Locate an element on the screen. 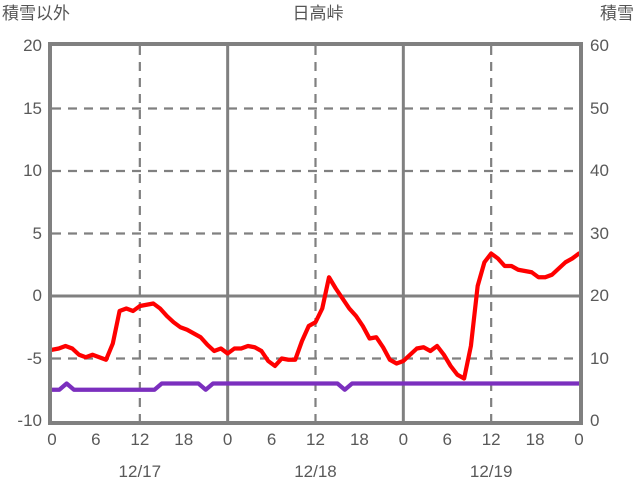 This screenshot has height=501, width=636. x-tick-3: 18 is located at coordinates (184, 439).